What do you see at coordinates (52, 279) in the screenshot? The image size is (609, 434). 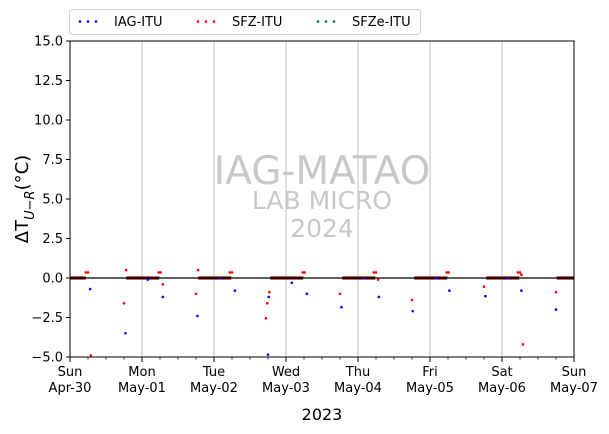 I see `y-tick-label: 0.0` at bounding box center [52, 279].